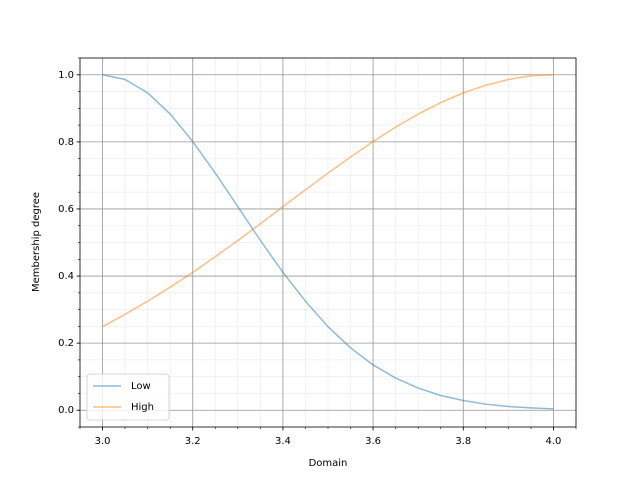 The height and width of the screenshot is (484, 640). What do you see at coordinates (66, 75) in the screenshot?
I see `y-tick-label: 1.0` at bounding box center [66, 75].